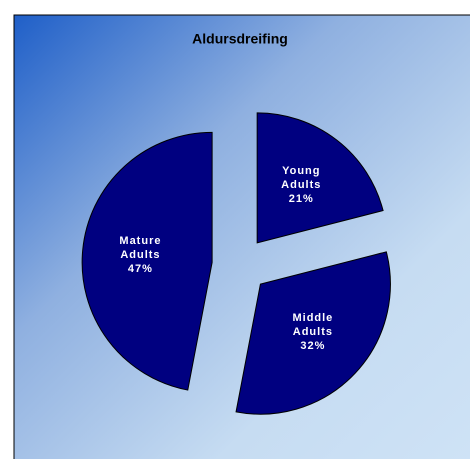 This screenshot has height=459, width=470. Describe the element at coordinates (140, 247) in the screenshot. I see `slice-category-label: Mature Adults` at that location.